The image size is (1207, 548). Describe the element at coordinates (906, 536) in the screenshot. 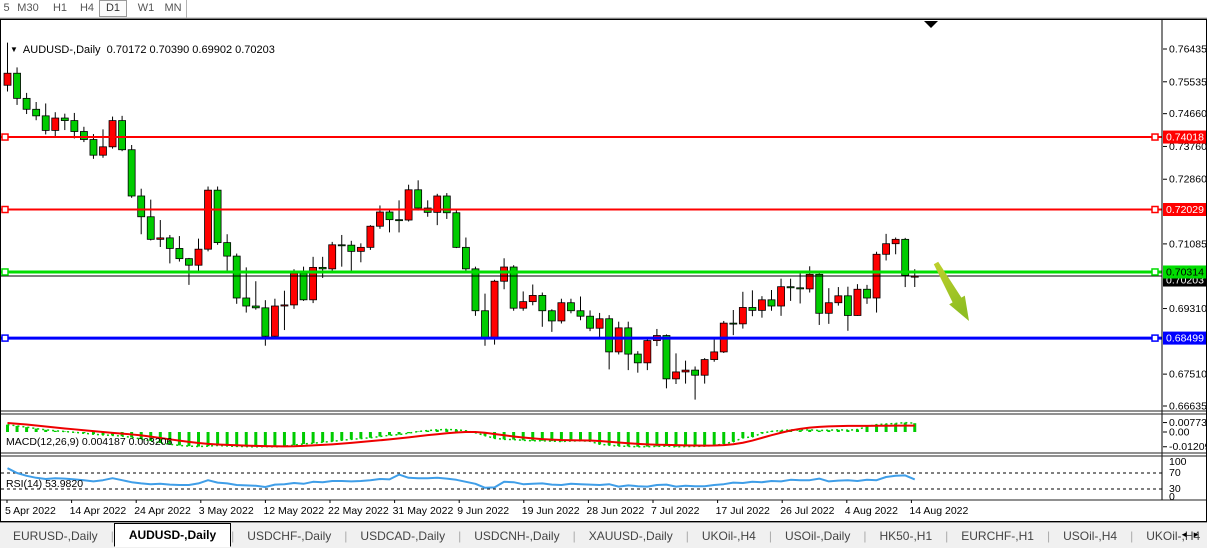

I see `tab-hk50-h1: HK50-,H1` at that location.